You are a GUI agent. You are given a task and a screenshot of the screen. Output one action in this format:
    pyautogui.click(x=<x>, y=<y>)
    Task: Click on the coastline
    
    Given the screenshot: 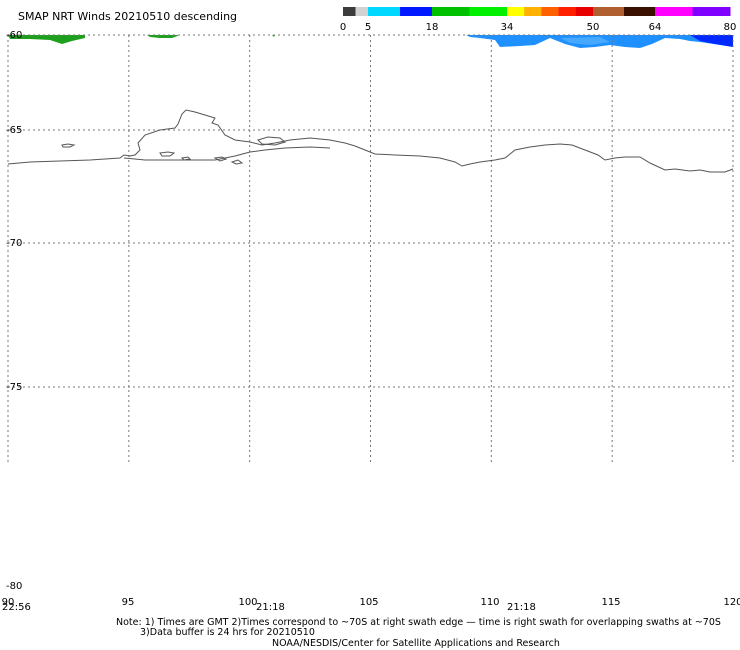 What is the action you would take?
    pyautogui.click(x=370, y=141)
    